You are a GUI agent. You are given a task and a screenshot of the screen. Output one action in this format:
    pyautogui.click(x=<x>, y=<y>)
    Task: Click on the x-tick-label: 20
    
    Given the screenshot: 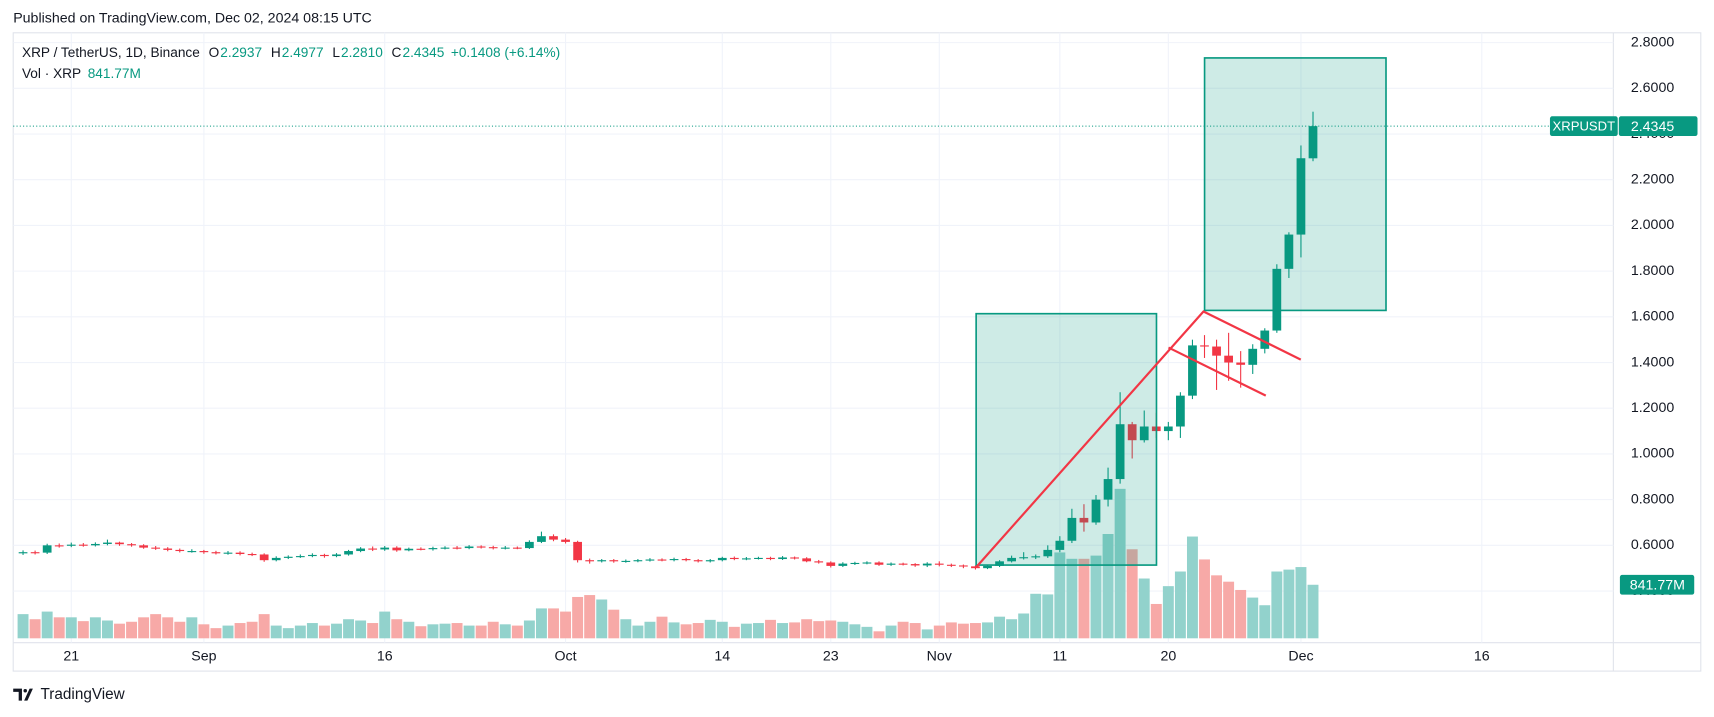 What is the action you would take?
    pyautogui.click(x=1168, y=657)
    